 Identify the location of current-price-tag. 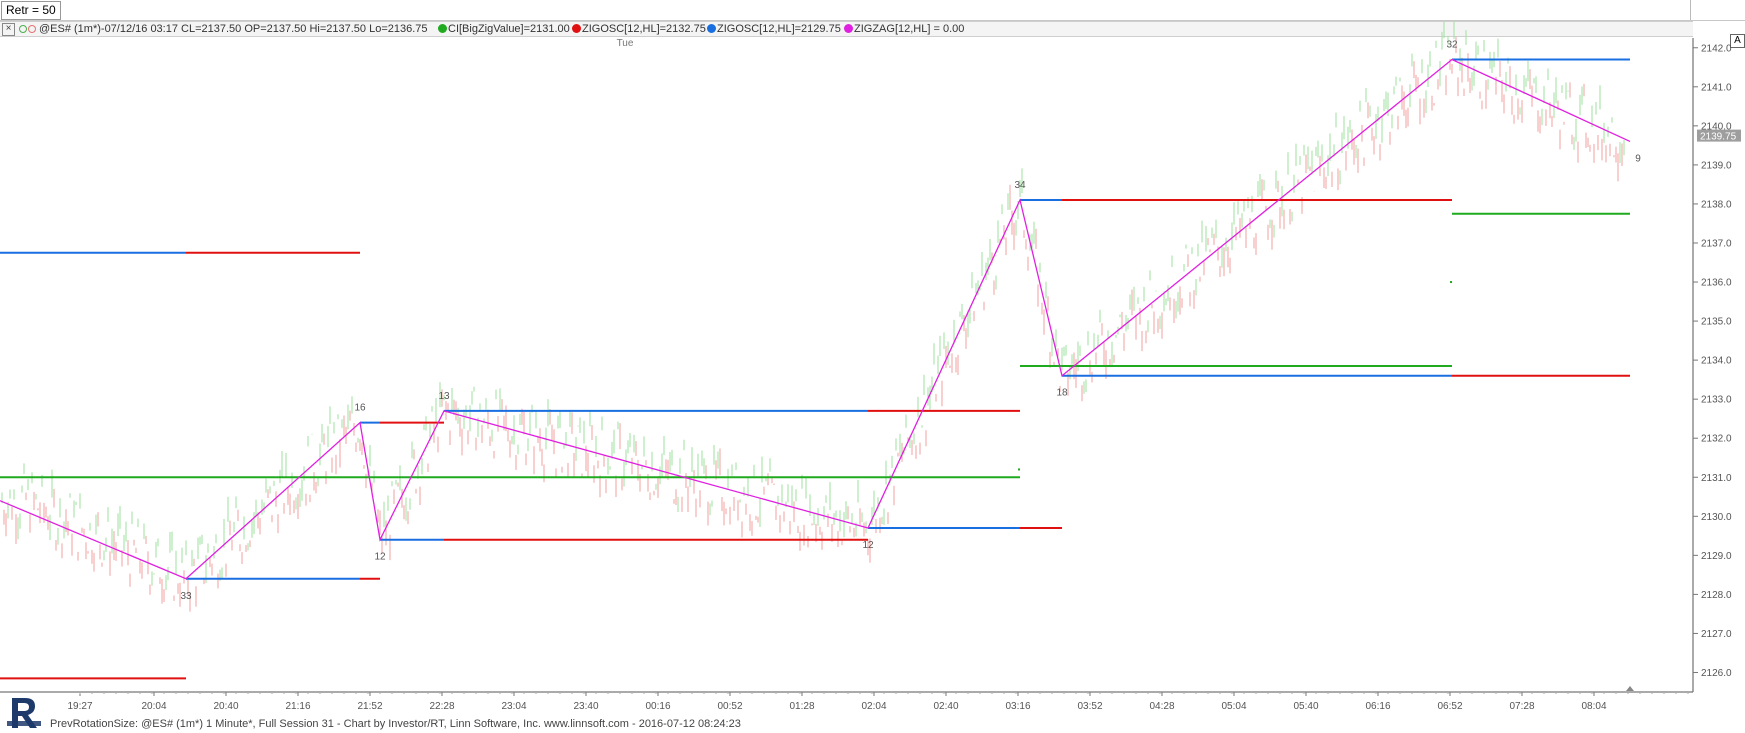
(1719, 135).